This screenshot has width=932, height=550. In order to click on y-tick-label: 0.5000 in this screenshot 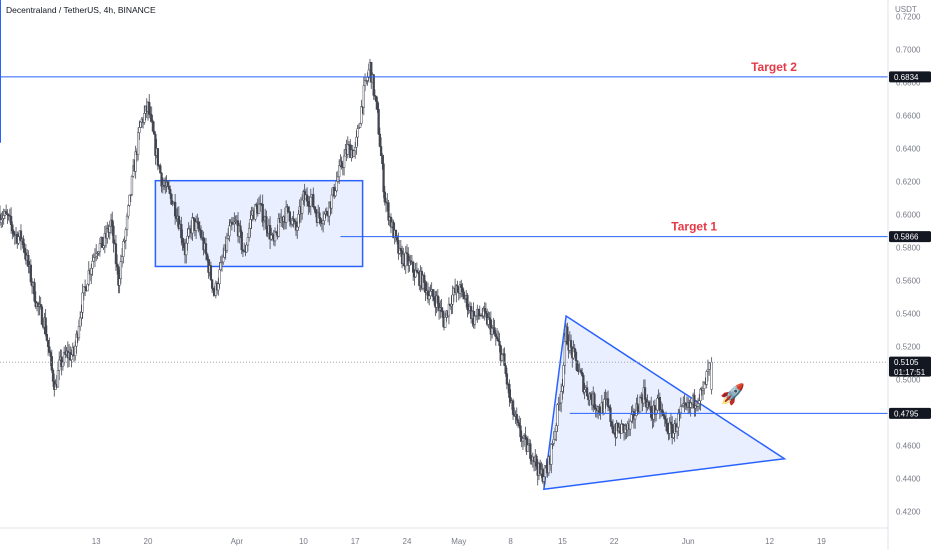, I will do `click(908, 380)`.